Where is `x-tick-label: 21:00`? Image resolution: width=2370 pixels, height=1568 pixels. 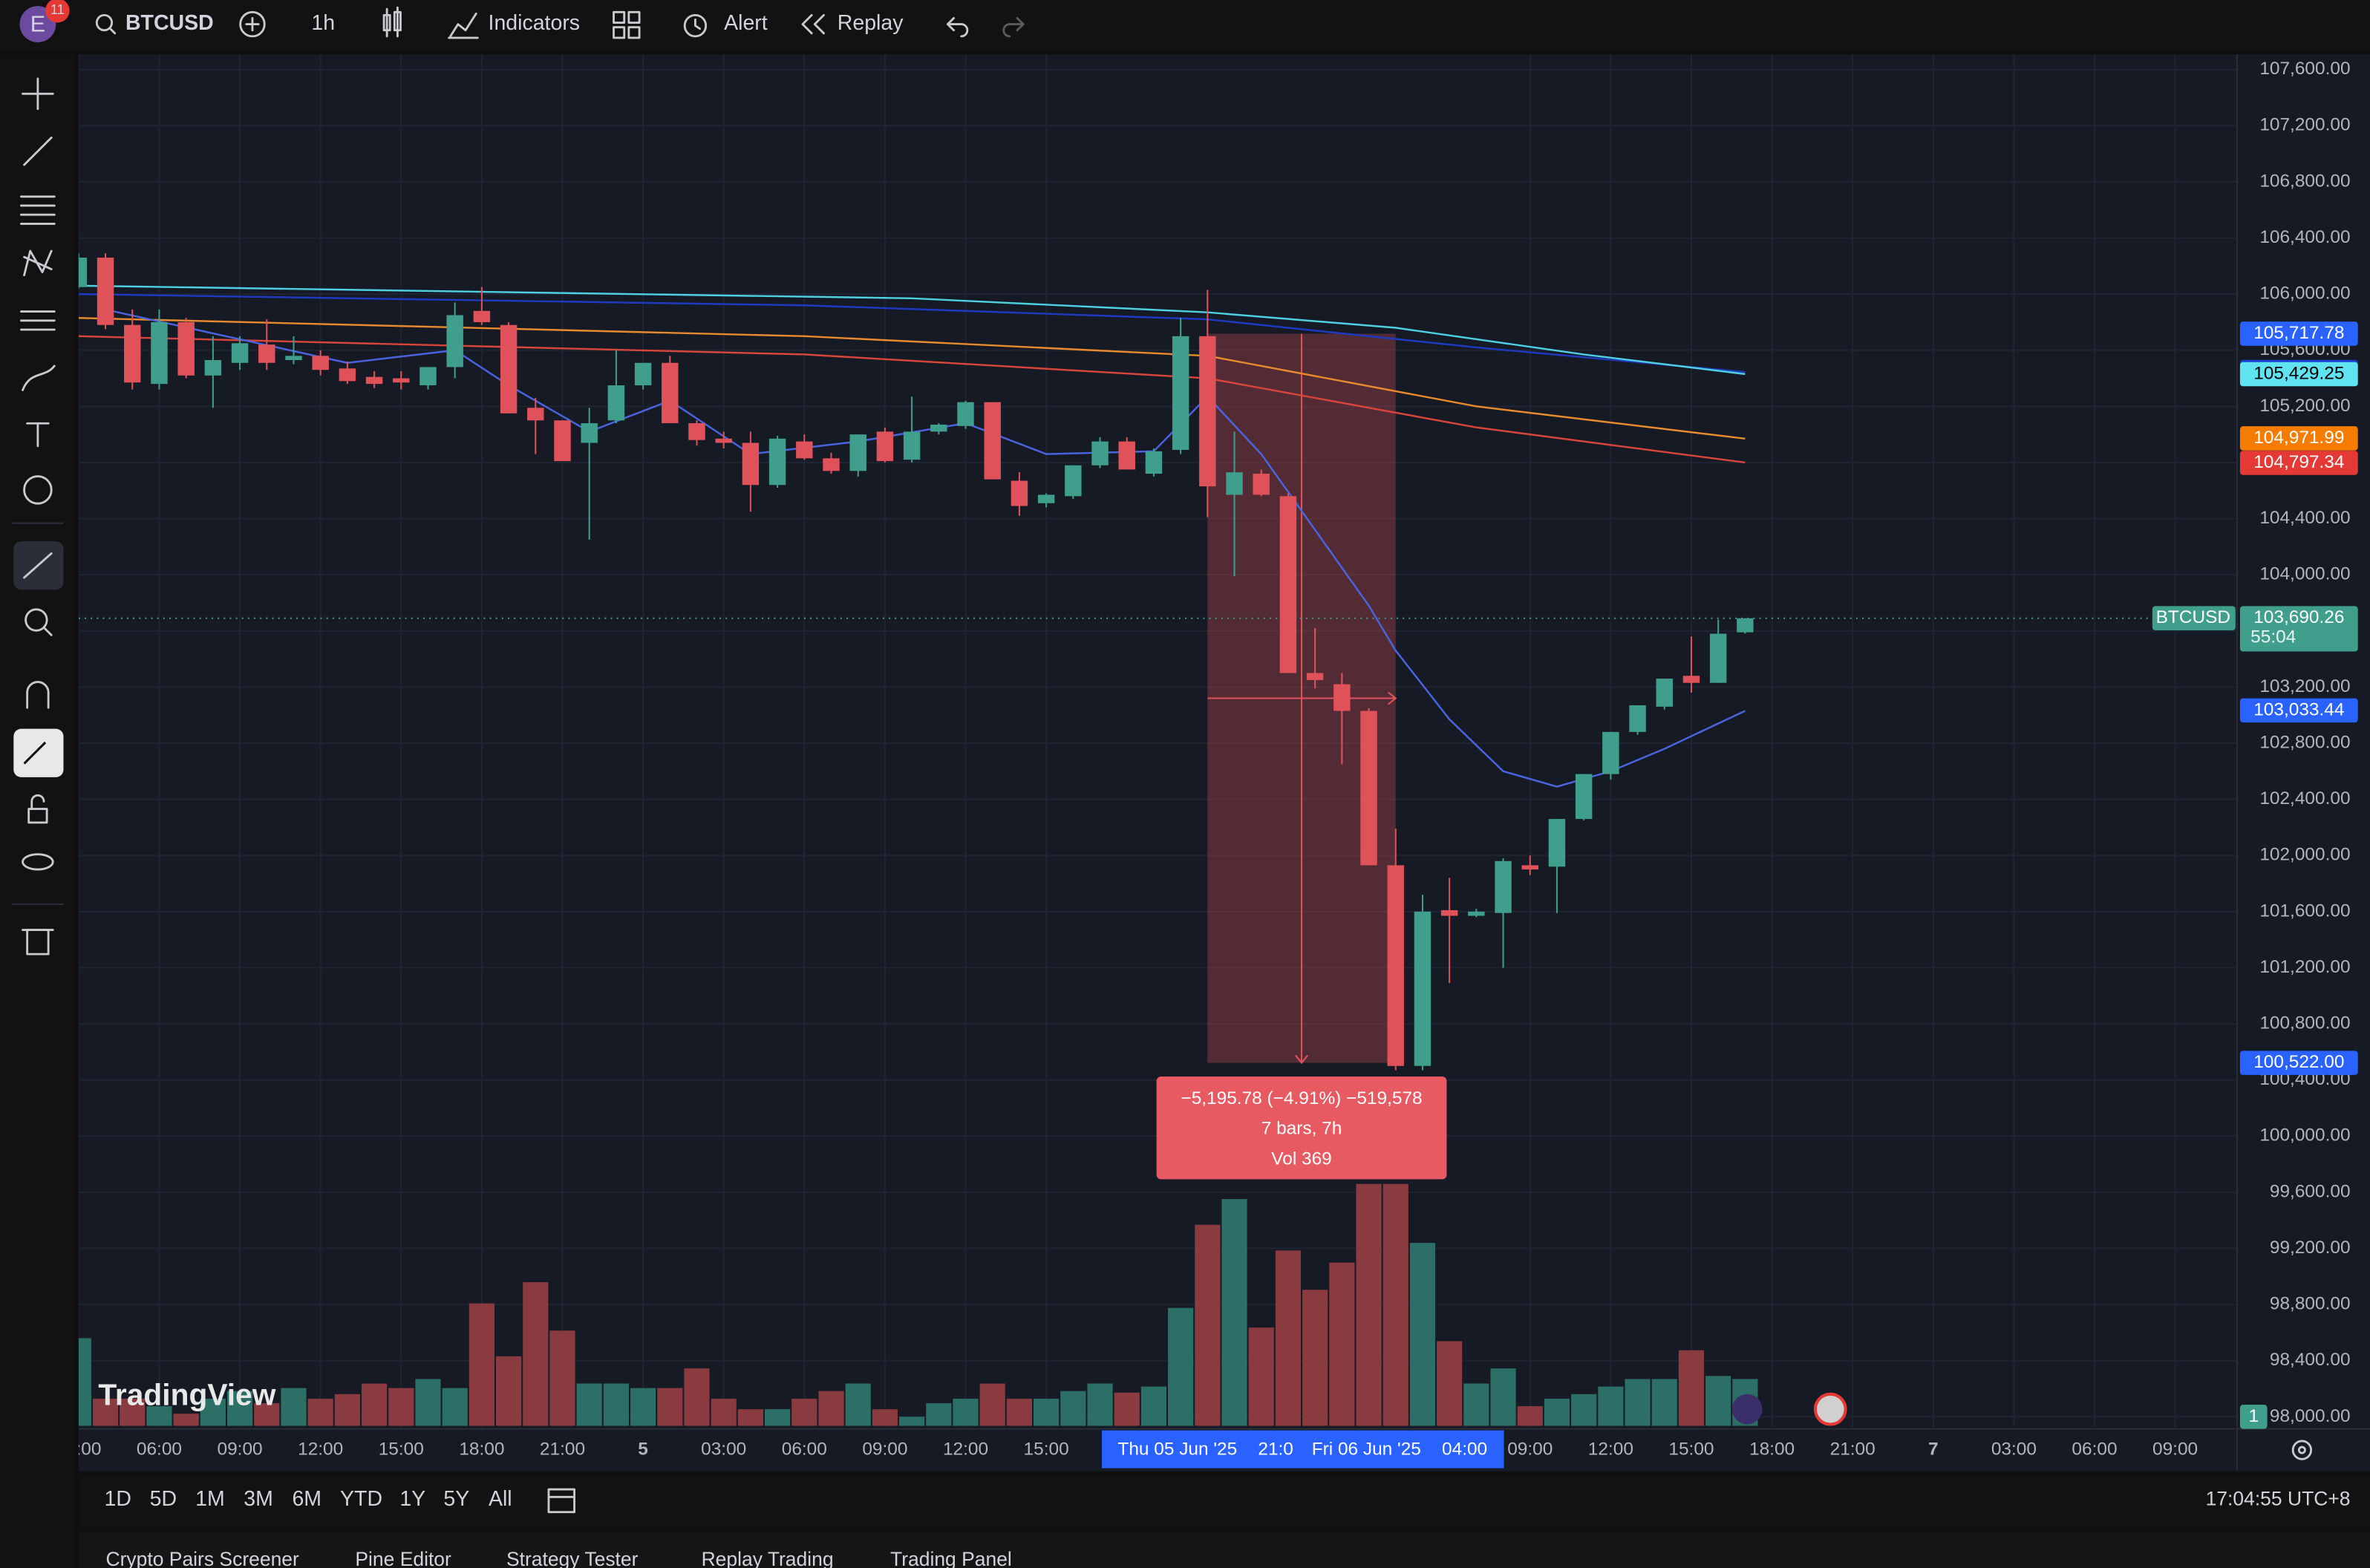
x-tick-label: 21:00 is located at coordinates (1853, 1450).